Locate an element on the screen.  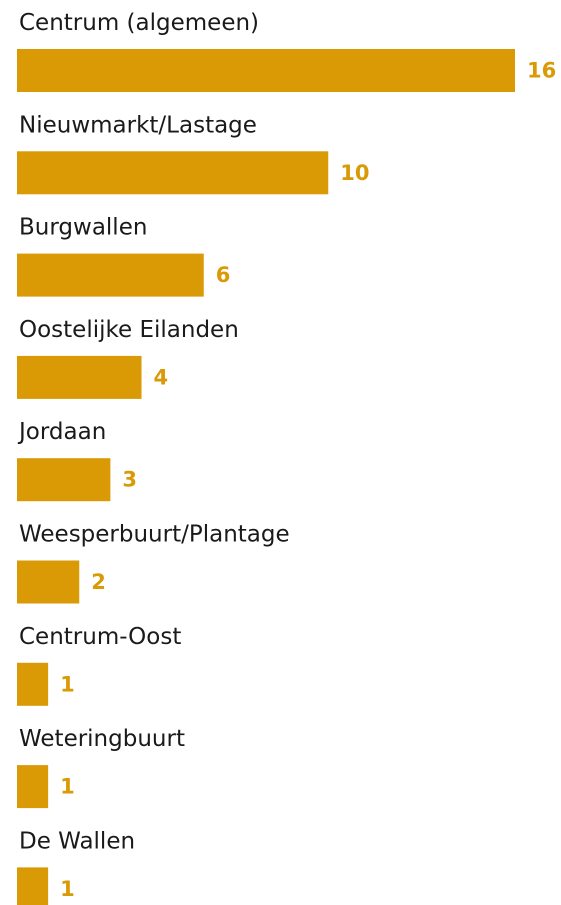
value-label: 4 is located at coordinates (161, 377).